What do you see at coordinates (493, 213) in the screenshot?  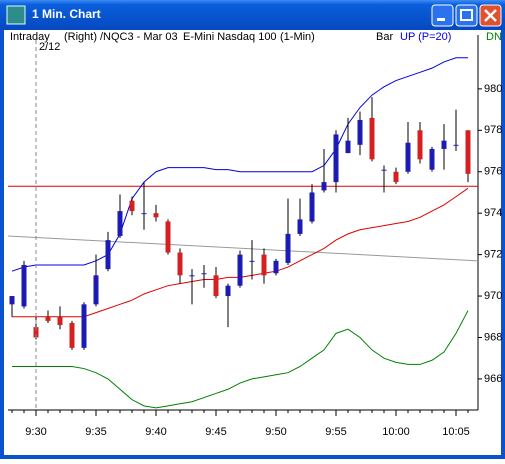 I see `y-tick-label: 974` at bounding box center [493, 213].